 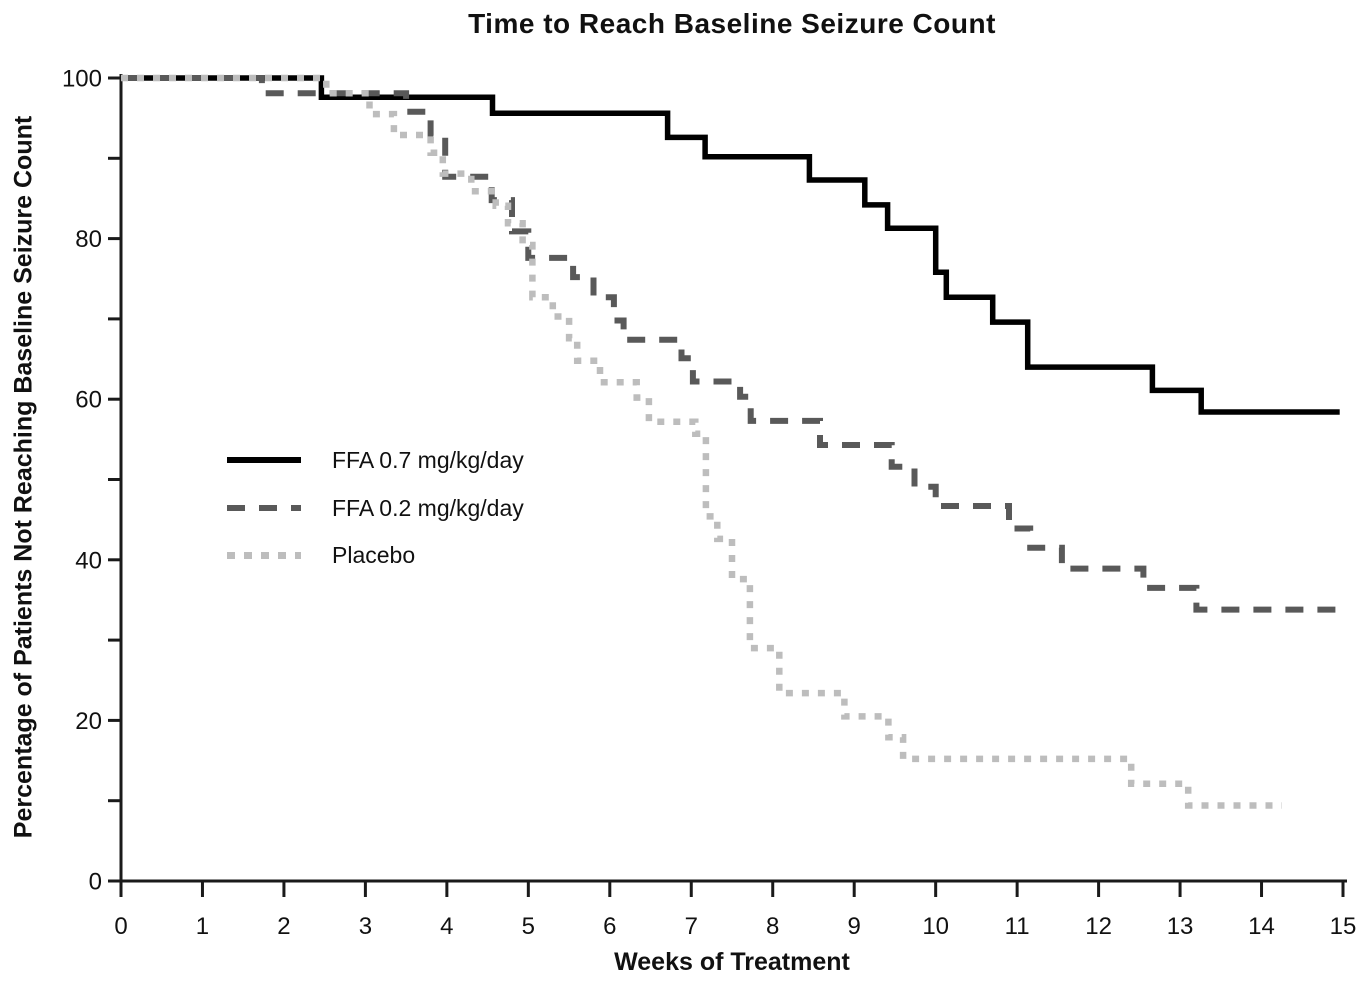 I want to click on legend-swatch-dashed-line-icon, so click(x=264, y=508).